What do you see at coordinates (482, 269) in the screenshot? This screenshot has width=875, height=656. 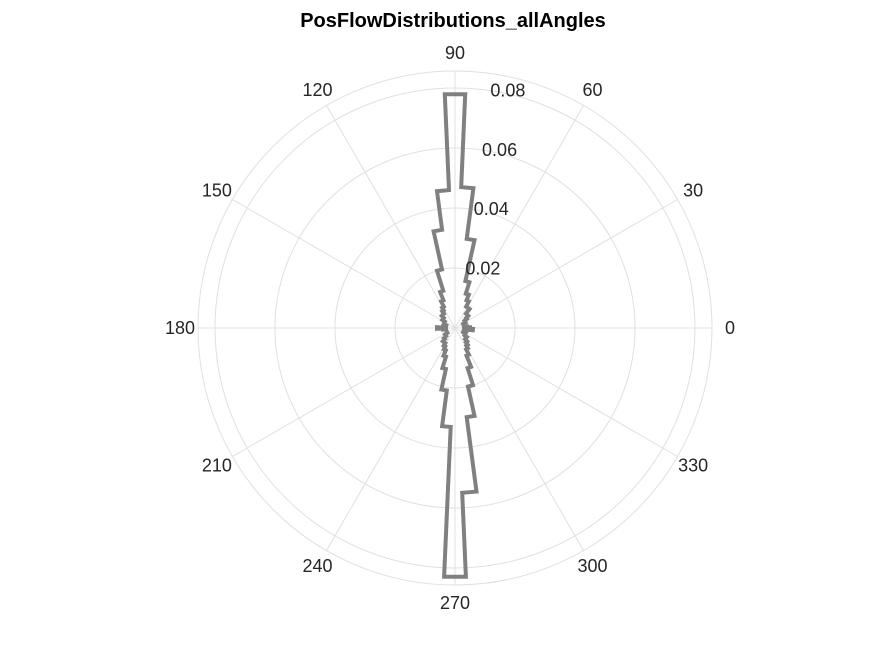 I see `r-tick-label-0.02: 0.02` at bounding box center [482, 269].